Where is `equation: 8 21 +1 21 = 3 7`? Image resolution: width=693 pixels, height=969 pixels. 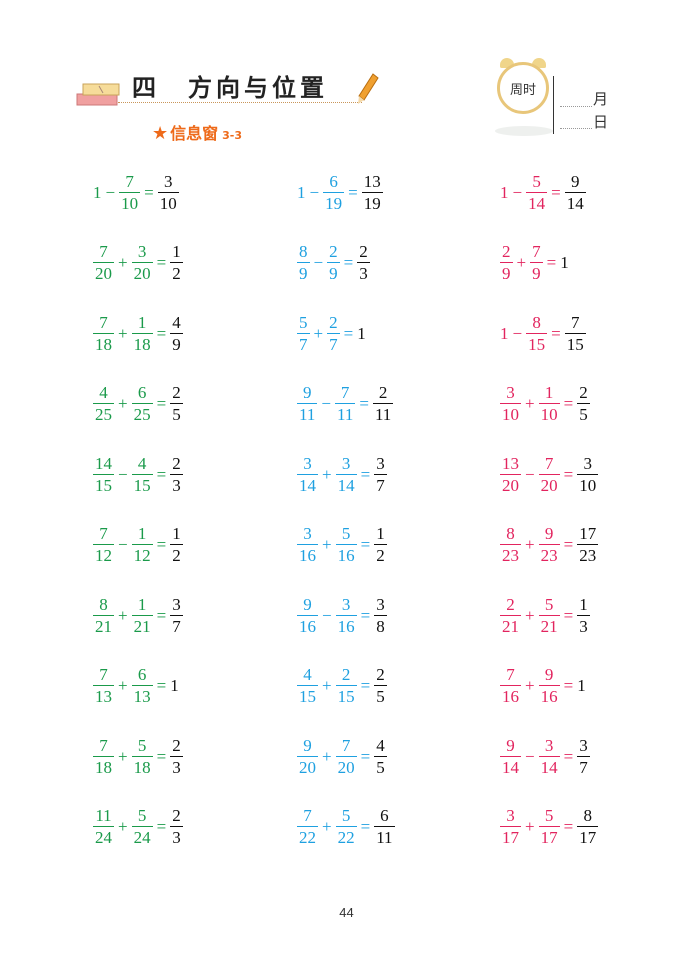
equation: 8 21 +1 21 = 3 7 is located at coordinates (138, 615).